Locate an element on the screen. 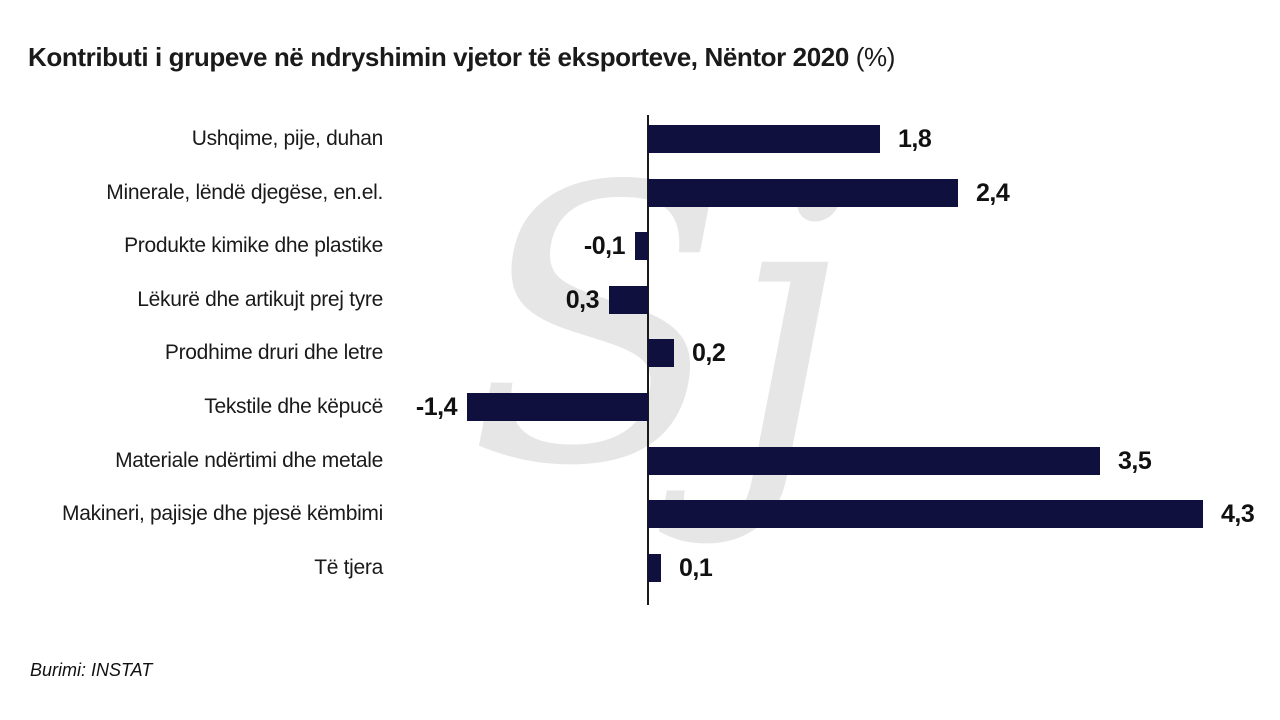 This screenshot has height=720, width=1280. category-label: Të tjera is located at coordinates (348, 567).